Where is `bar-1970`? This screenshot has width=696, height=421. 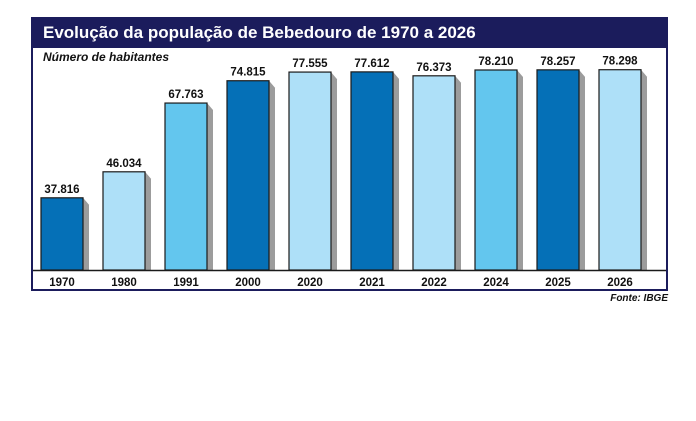
bar-1970 is located at coordinates (62, 234).